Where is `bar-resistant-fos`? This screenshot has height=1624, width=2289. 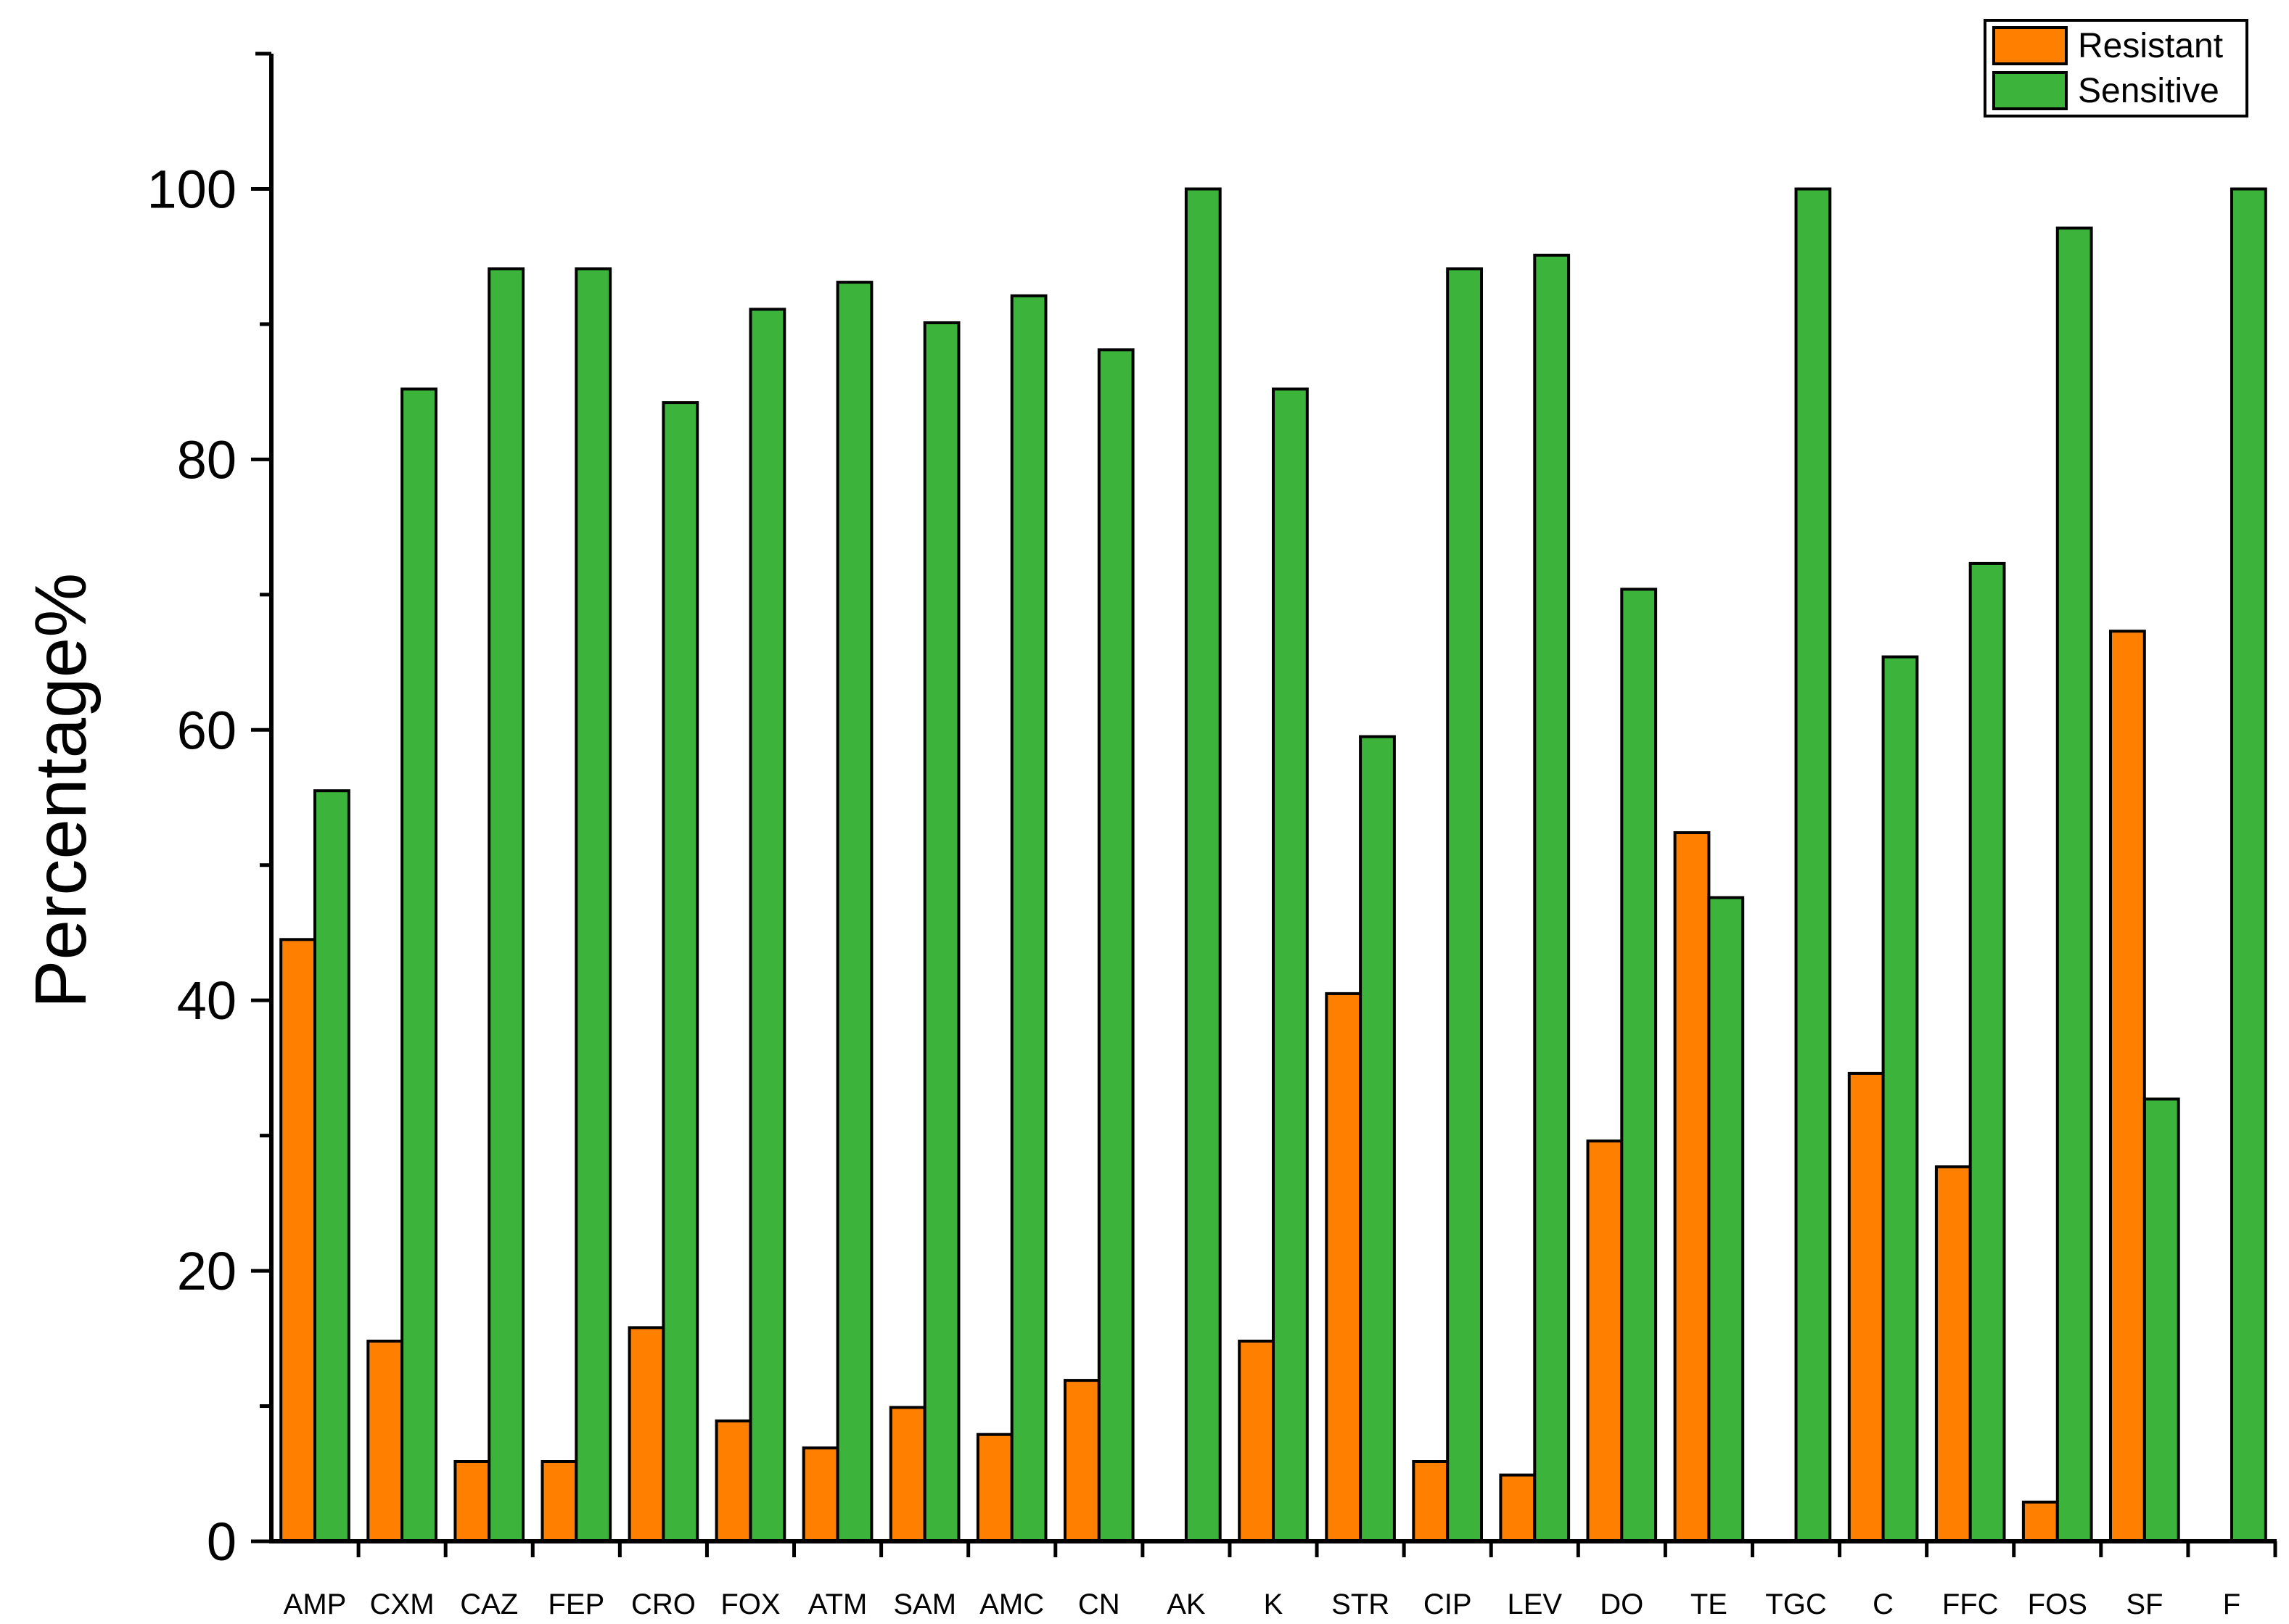
bar-resistant-fos is located at coordinates (2040, 1521).